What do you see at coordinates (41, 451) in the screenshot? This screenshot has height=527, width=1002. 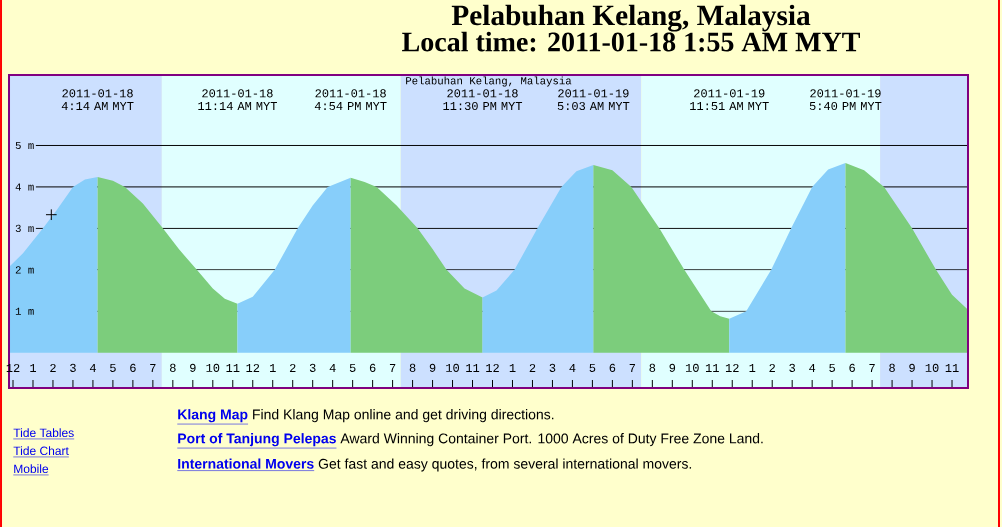 I see `text: Tide Chart` at bounding box center [41, 451].